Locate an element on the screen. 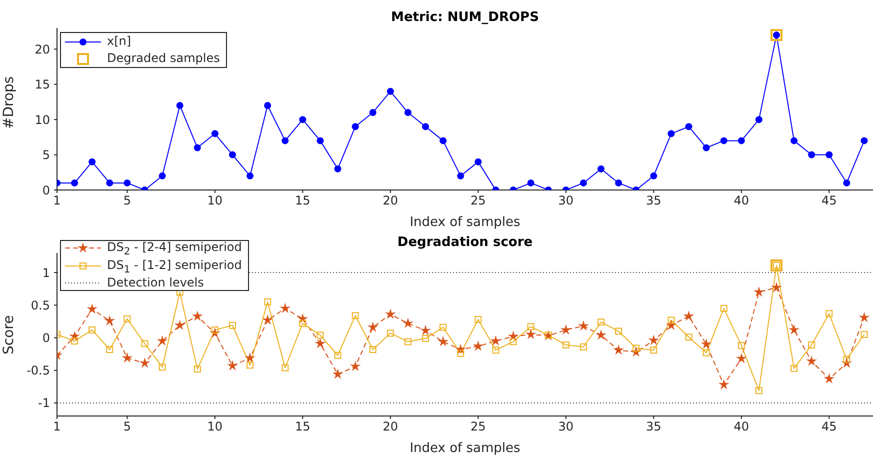 The image size is (873, 456). y-tick-label: -1 is located at coordinates (44, 403).